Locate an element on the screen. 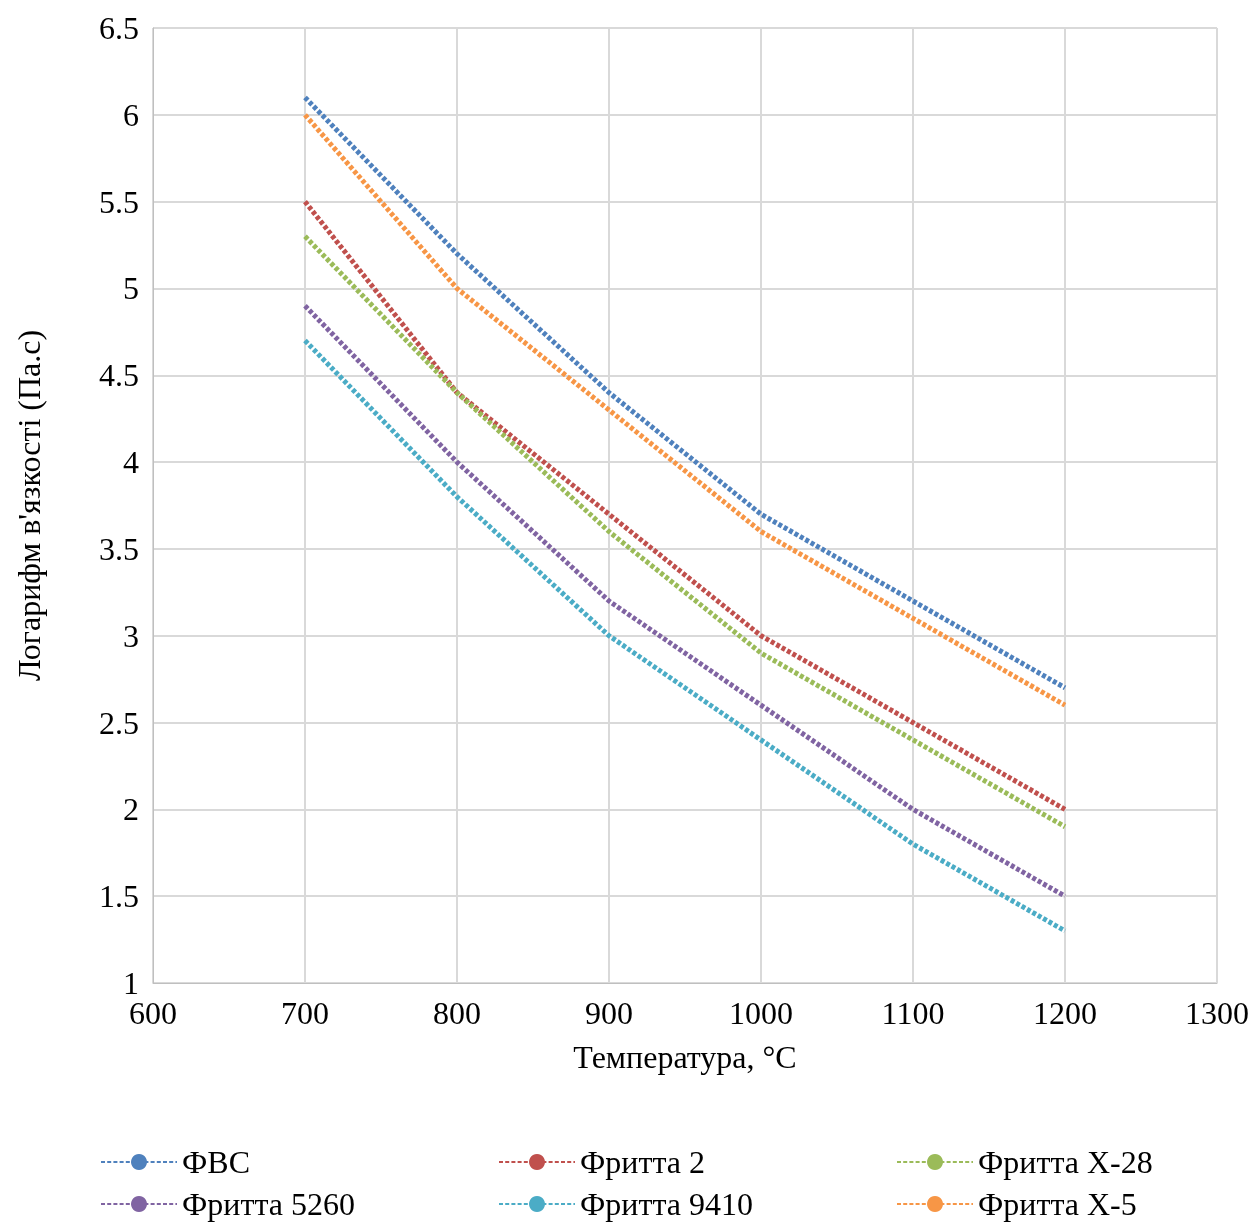  y-tick-label: 2.5 is located at coordinates (119, 722).